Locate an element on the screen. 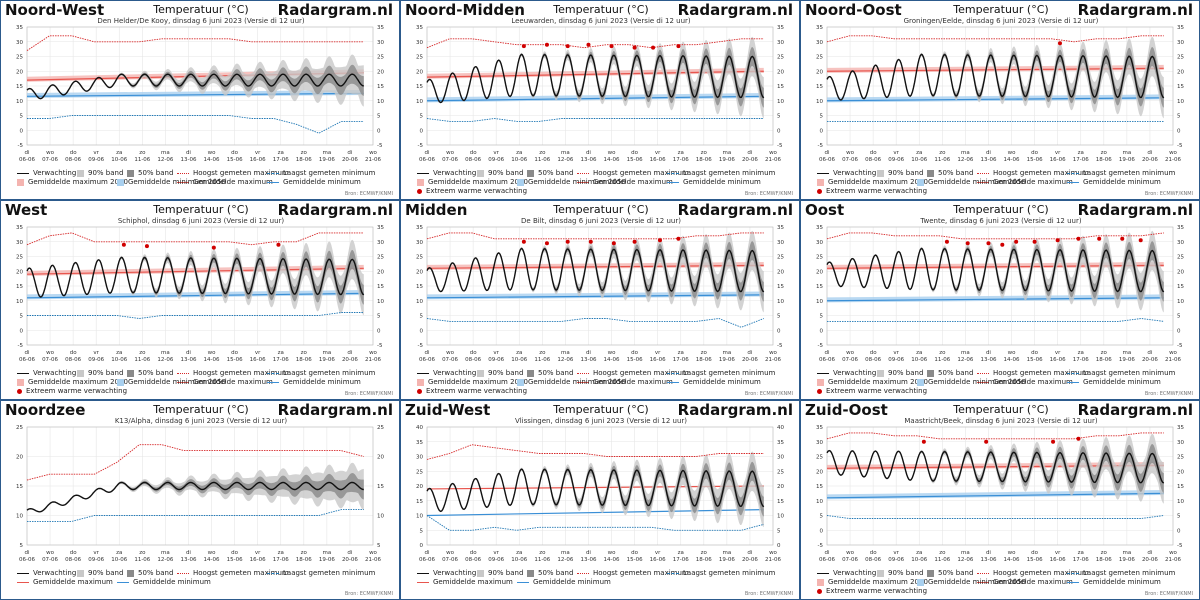 This screenshot has width=1200, height=600. x-tick-day: di is located at coordinates (26, 553).